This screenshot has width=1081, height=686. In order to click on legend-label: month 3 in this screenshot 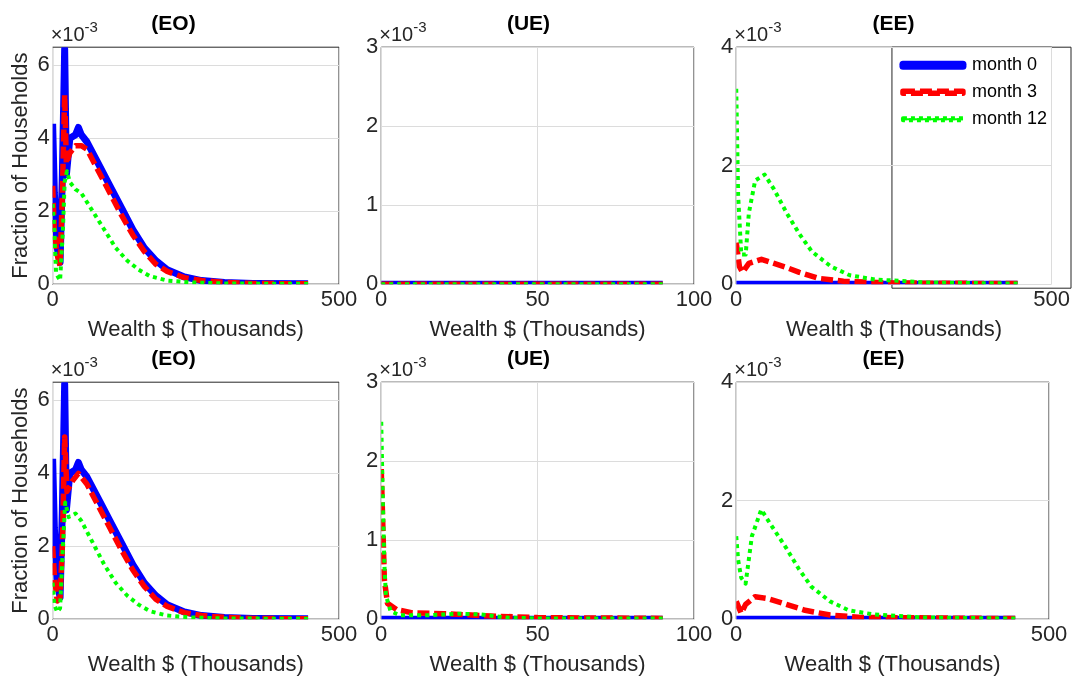, I will do `click(1004, 91)`.